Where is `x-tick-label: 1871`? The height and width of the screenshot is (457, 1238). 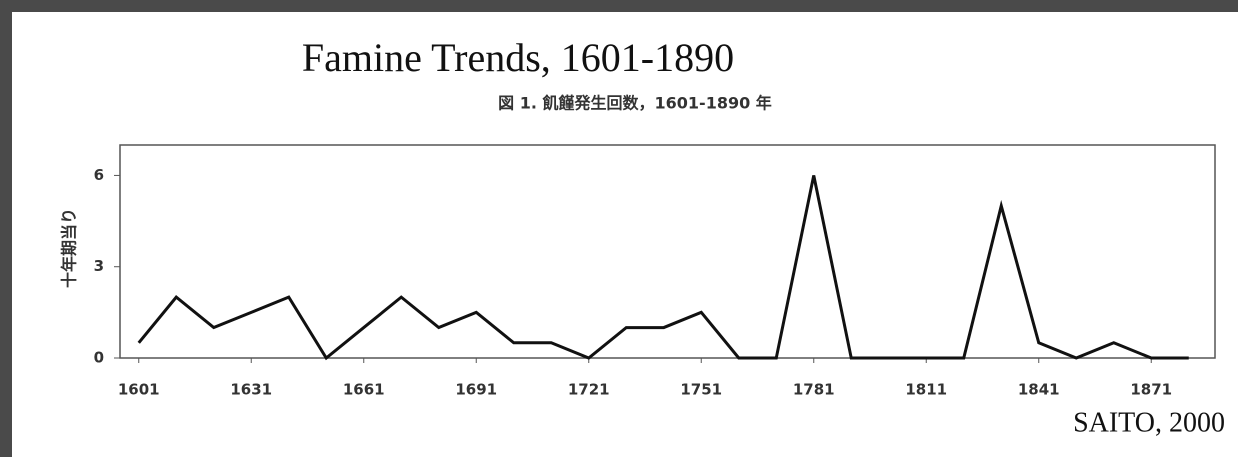
x-tick-label: 1871 is located at coordinates (1151, 390).